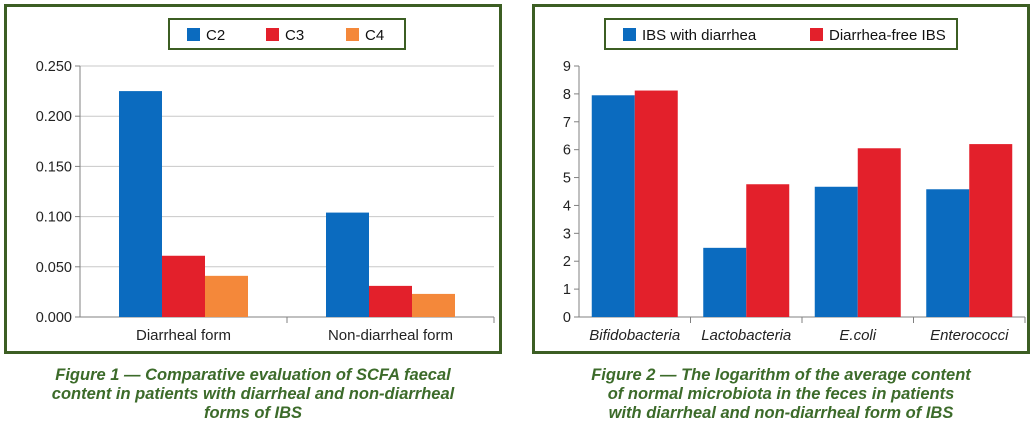  I want to click on x-tick-label: Non-diarrheal form, so click(390, 335).